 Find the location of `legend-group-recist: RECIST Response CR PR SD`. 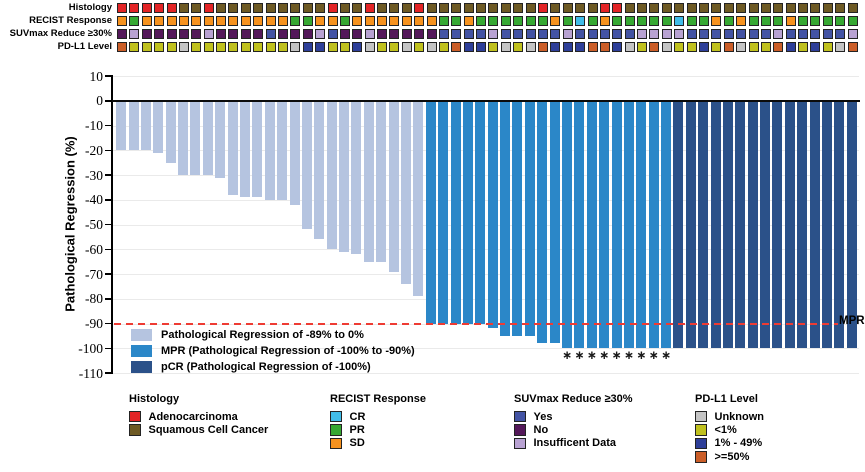

legend-group-recist: RECIST Response CR PR SD is located at coordinates (378, 421).